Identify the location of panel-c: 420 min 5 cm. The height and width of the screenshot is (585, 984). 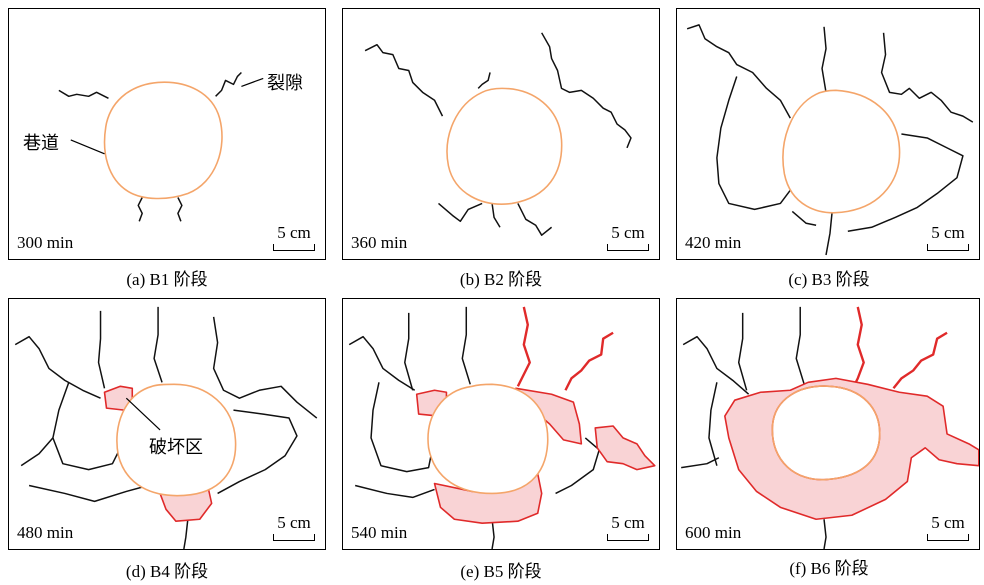
(828, 134).